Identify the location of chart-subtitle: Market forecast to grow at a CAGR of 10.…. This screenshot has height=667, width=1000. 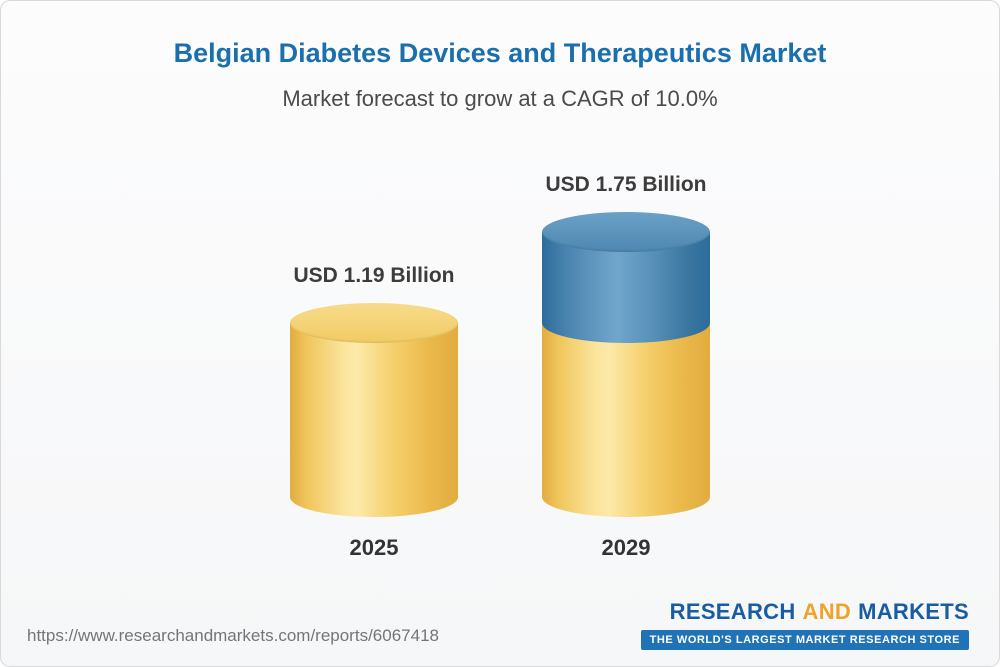
(500, 98).